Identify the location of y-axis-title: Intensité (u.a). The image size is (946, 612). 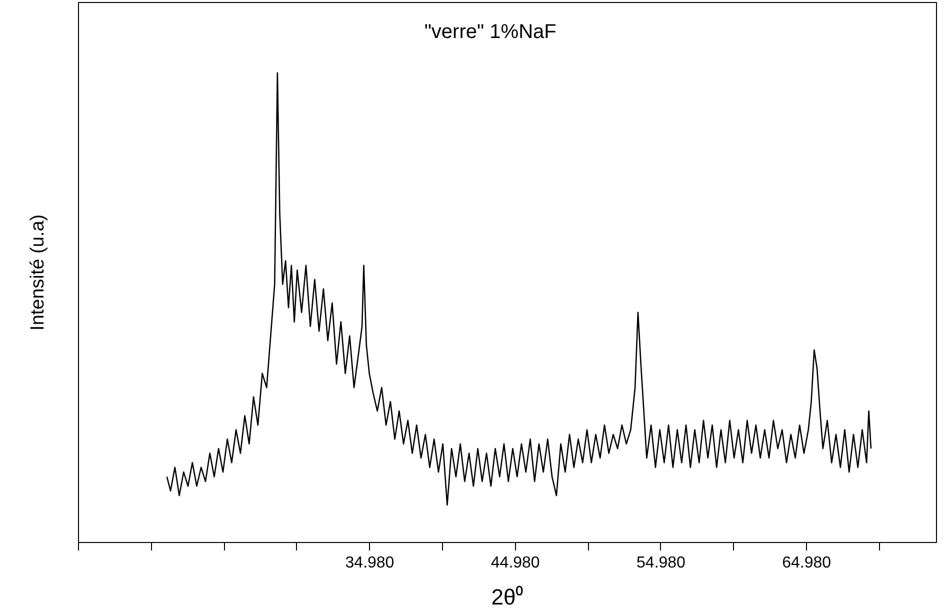
(38, 272).